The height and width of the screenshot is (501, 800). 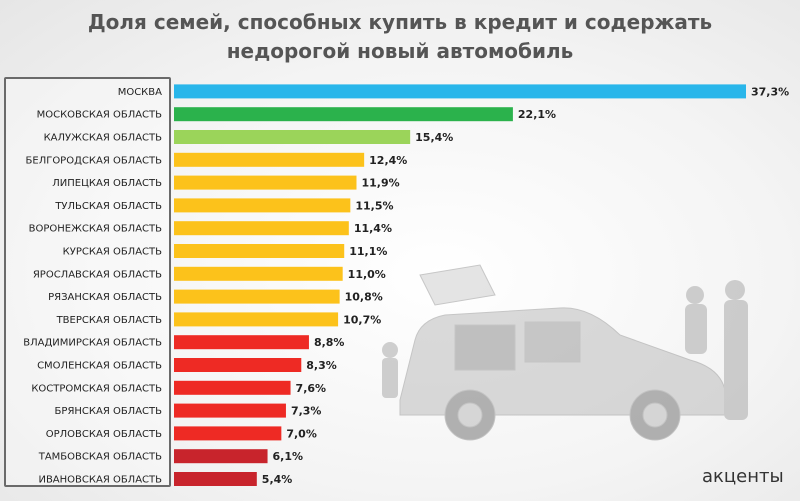 What do you see at coordinates (321, 365) in the screenshot?
I see `value-label: 8,3%` at bounding box center [321, 365].